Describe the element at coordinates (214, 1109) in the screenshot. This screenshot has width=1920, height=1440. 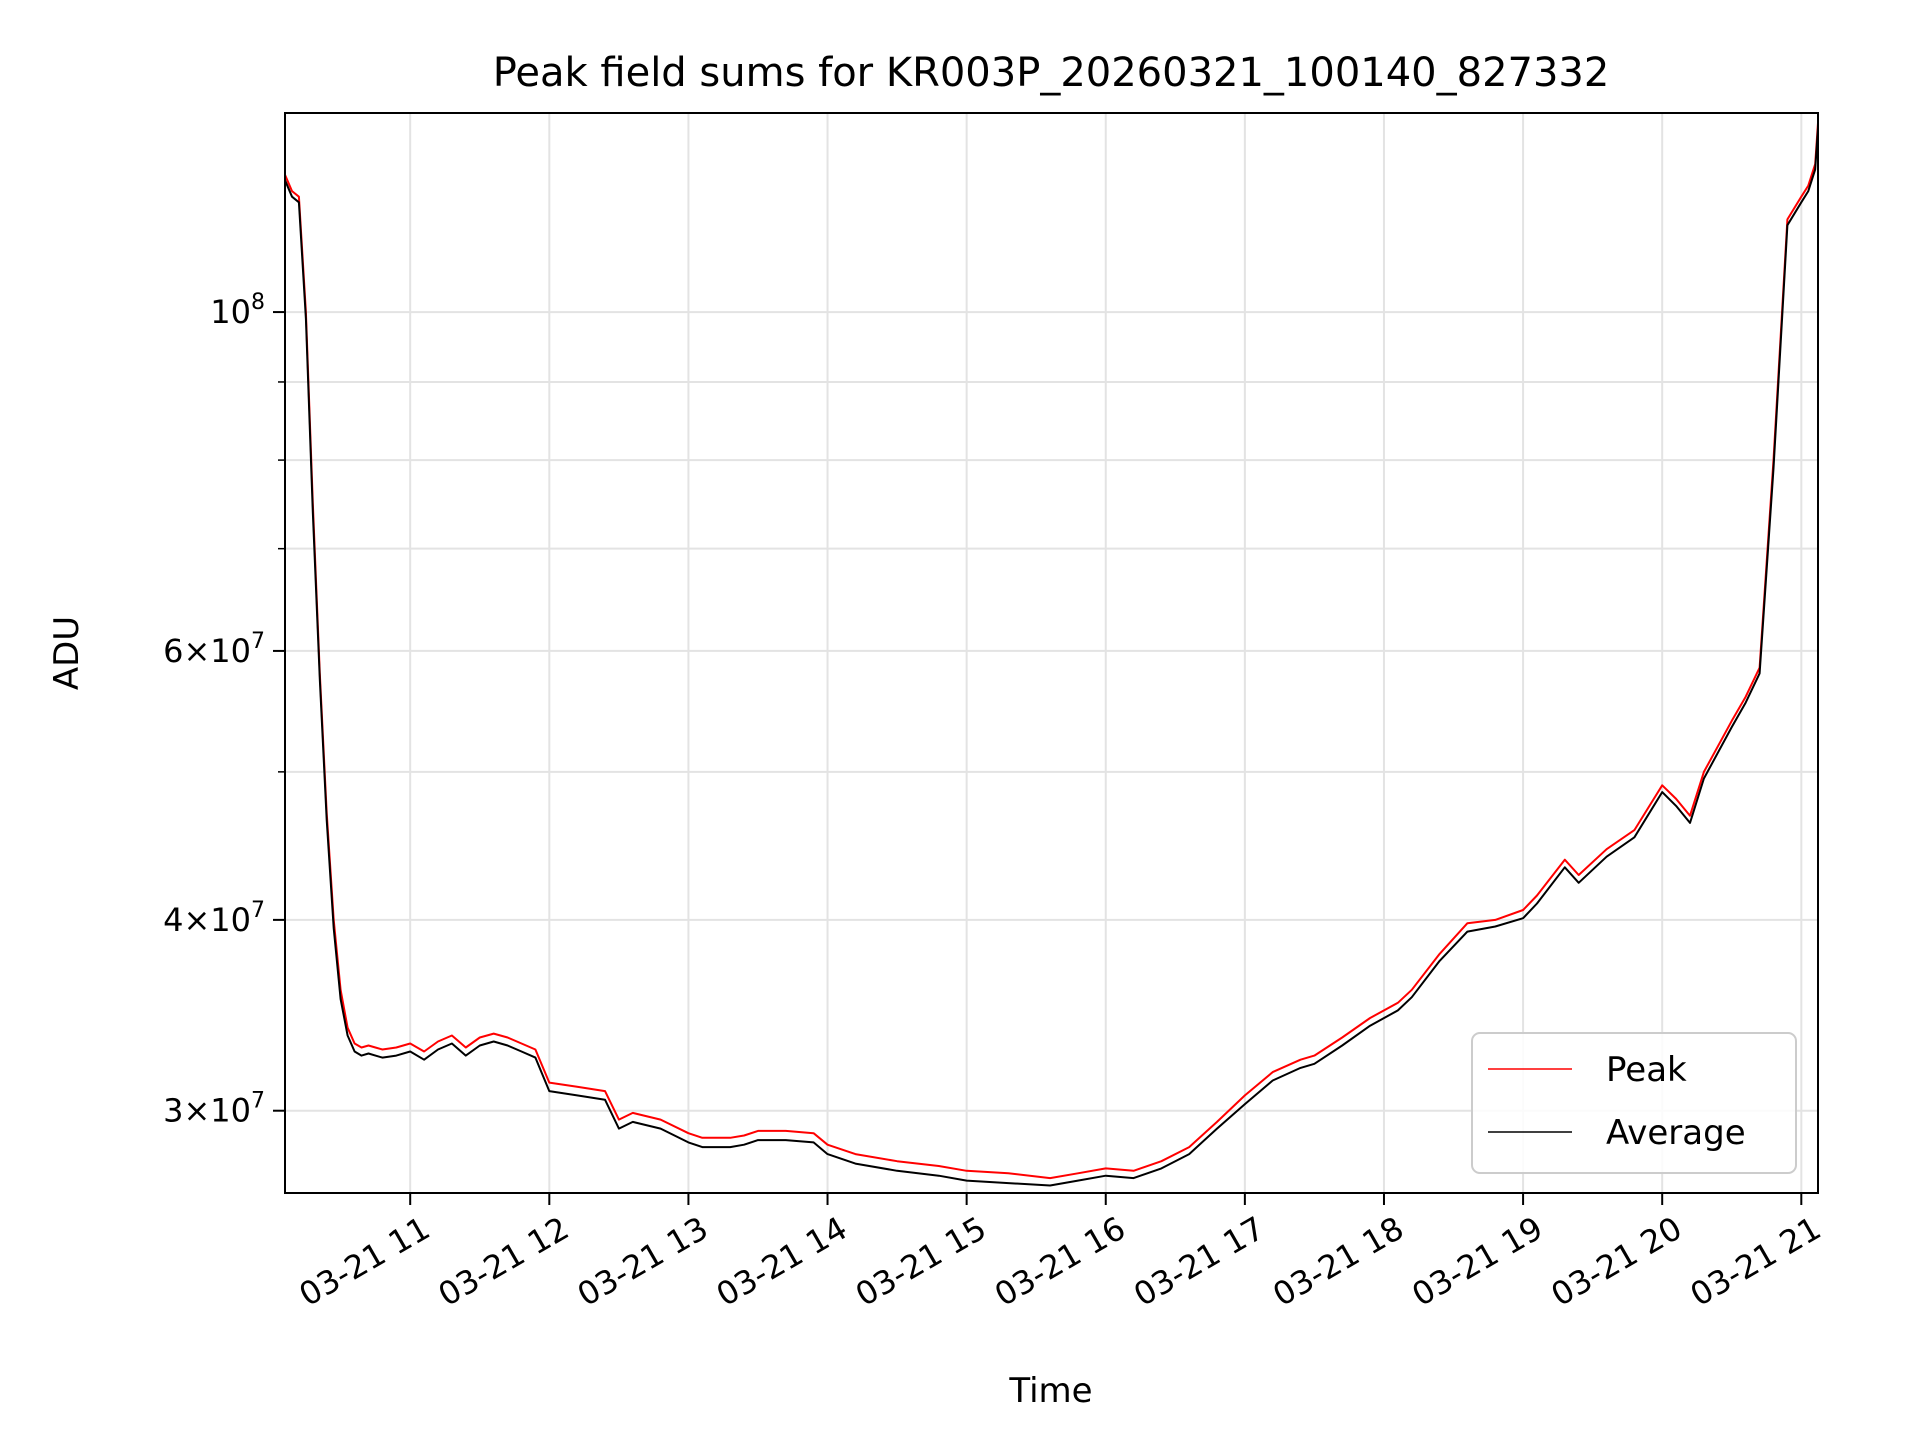
I see `y-tick-label: 3×107` at that location.